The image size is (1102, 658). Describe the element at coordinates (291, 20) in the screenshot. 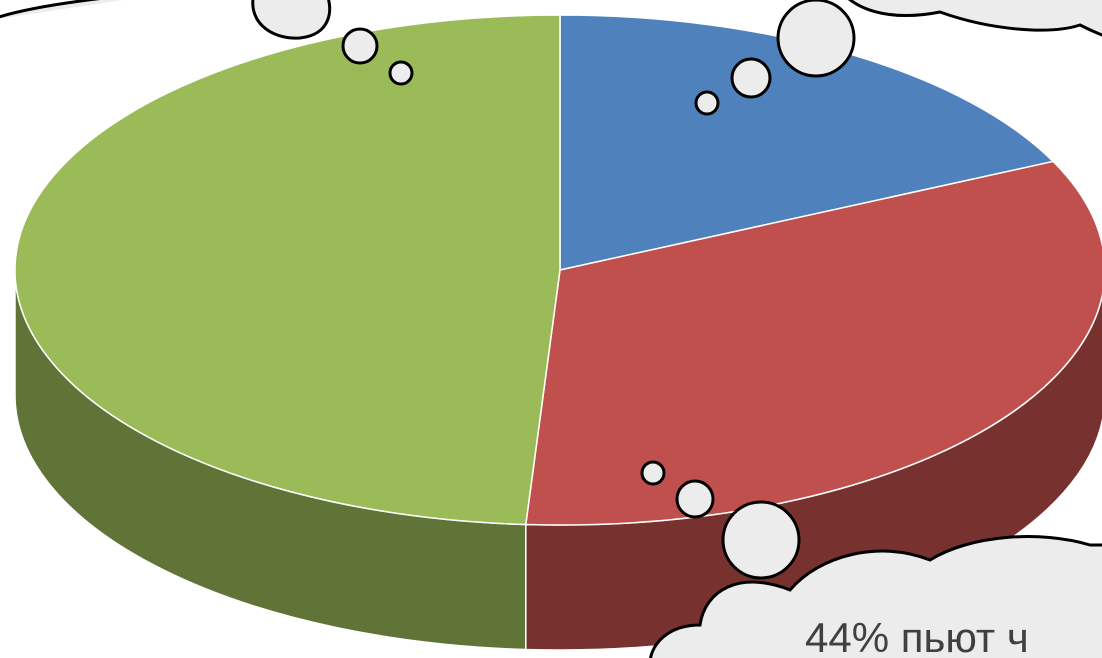

I see `bubble-top-left-lobe` at that location.